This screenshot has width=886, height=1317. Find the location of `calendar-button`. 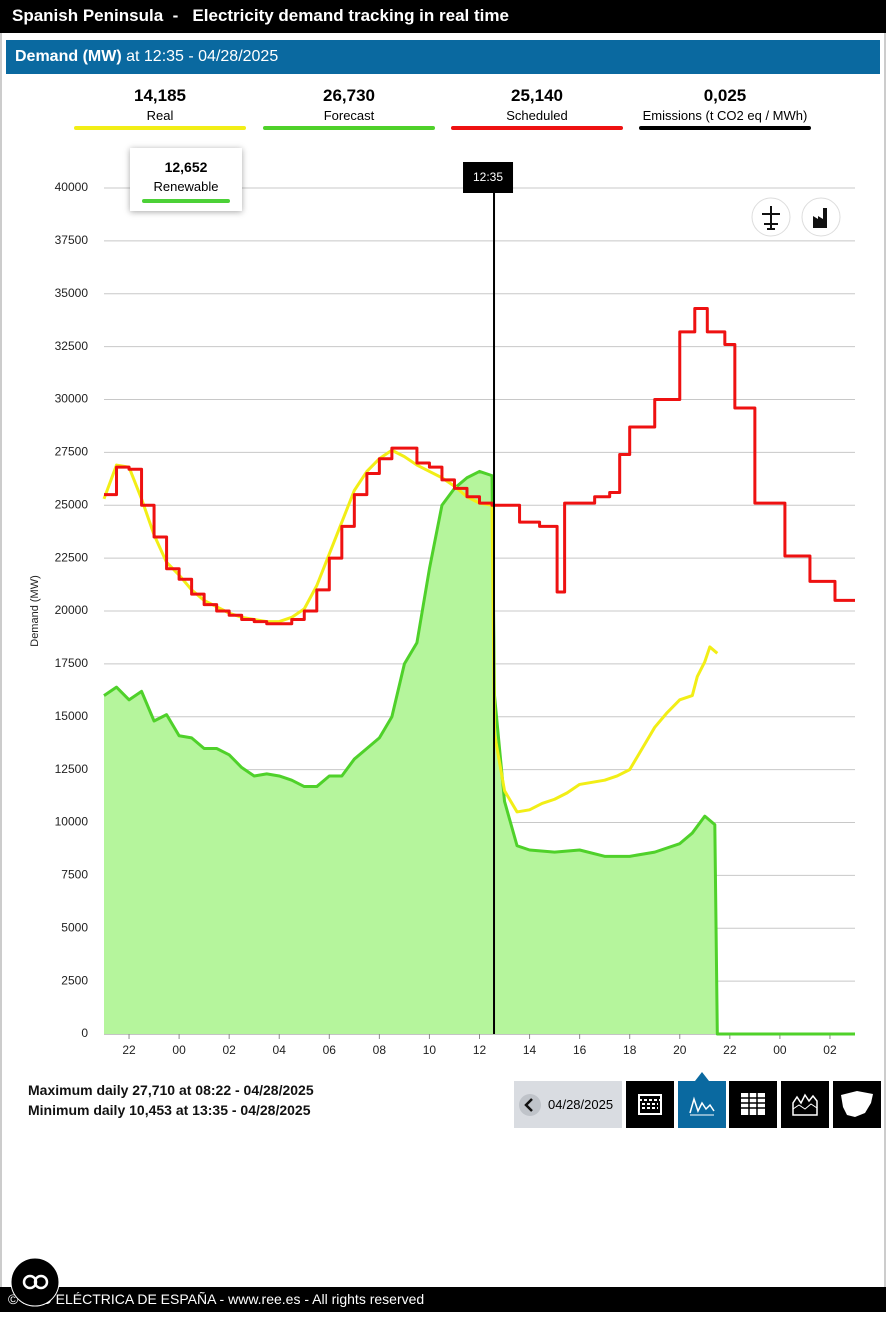

calendar-button is located at coordinates (650, 1104).